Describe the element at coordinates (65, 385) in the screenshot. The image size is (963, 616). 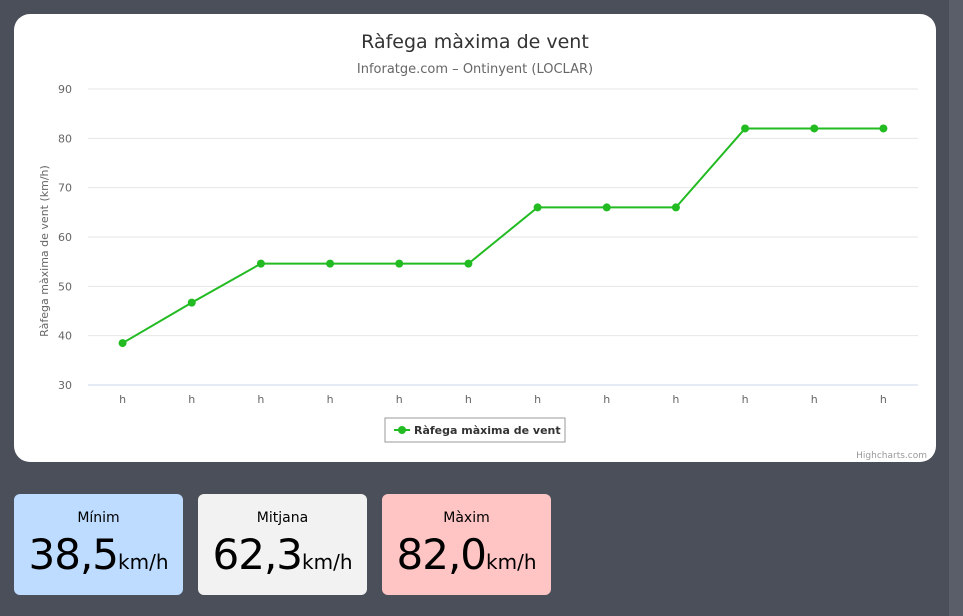
I see `y-tick-label: 30` at that location.